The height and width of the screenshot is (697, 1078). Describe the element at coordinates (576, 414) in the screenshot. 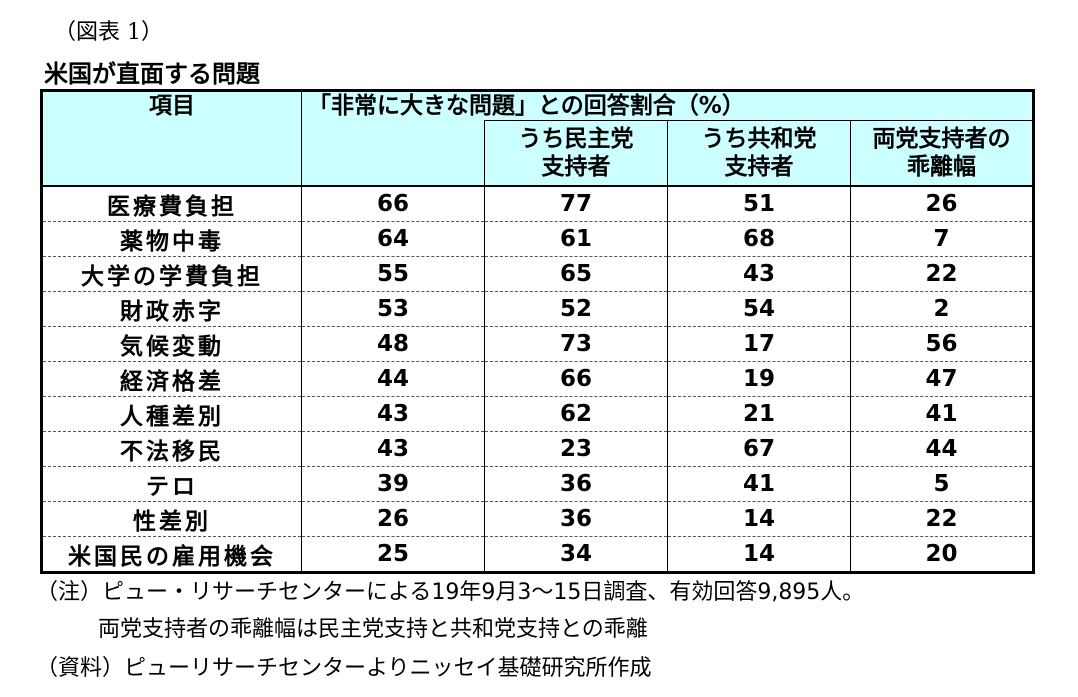

I see `cell-dem: 62` at that location.